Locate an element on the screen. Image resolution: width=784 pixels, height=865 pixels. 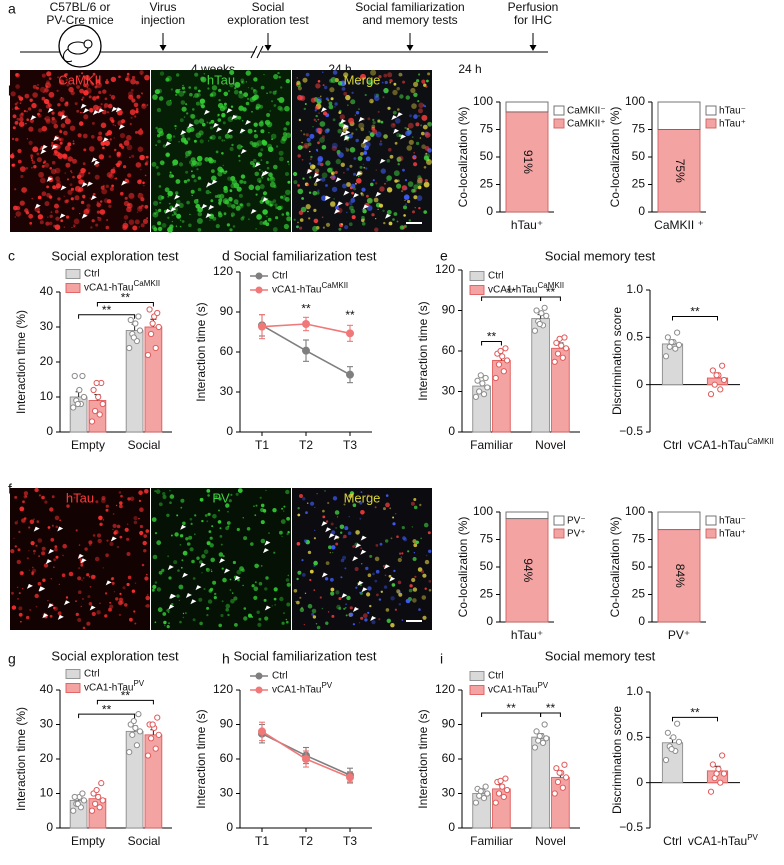
legend-swatch is located at coordinates (559, 110).